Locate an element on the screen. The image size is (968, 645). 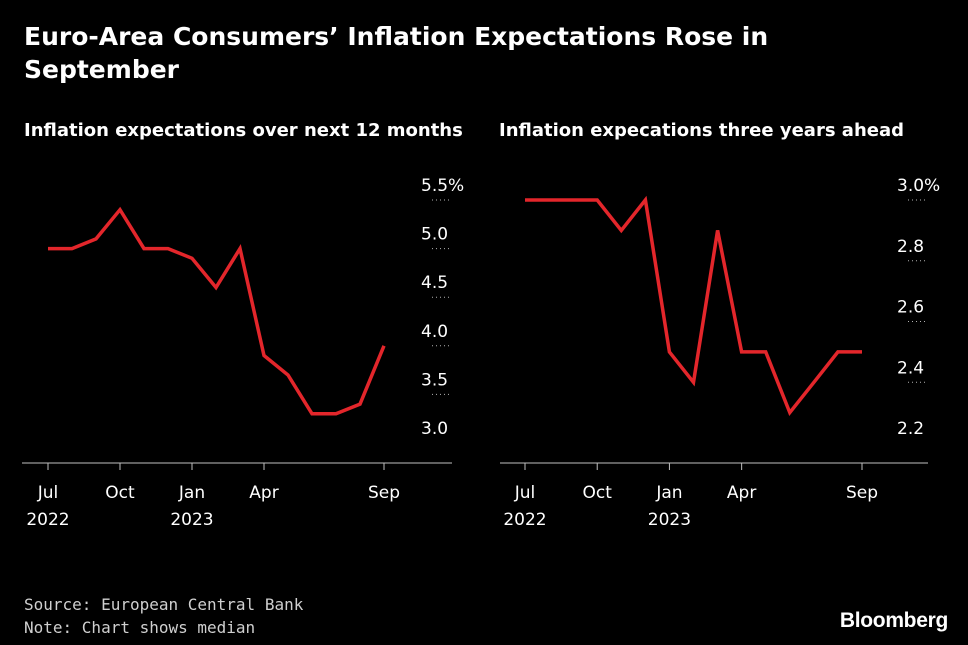
y-tick-label: 4.0 is located at coordinates (434, 332).